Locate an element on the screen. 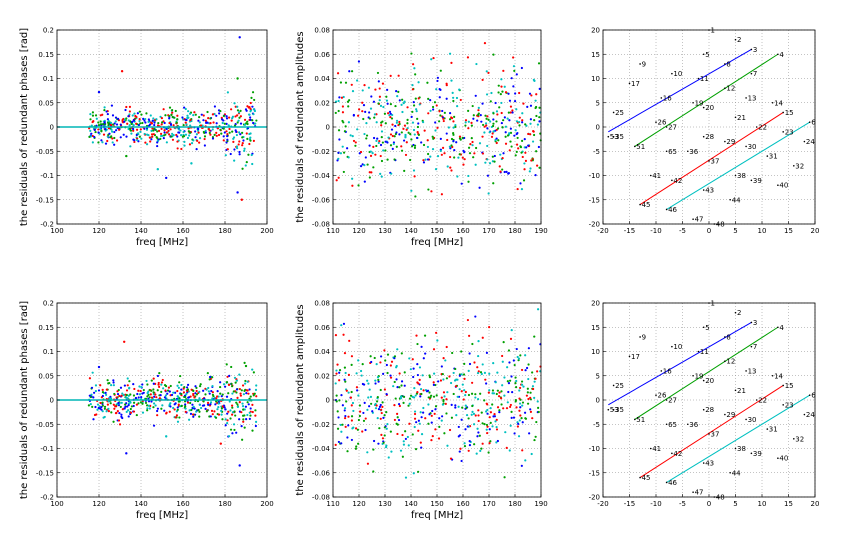  x-tick-label: 10 is located at coordinates (762, 504).